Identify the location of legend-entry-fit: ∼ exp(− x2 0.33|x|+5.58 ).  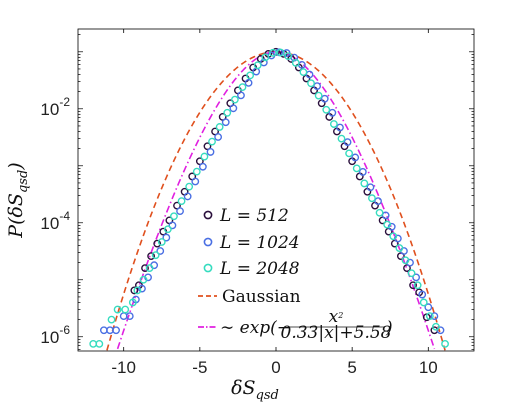
(295, 325).